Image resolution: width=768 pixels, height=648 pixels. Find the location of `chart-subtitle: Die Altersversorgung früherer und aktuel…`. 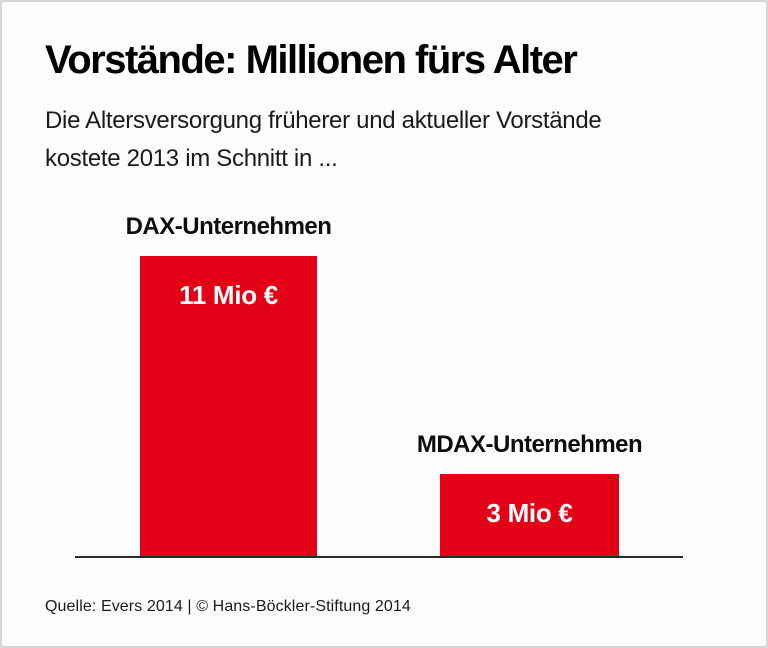

chart-subtitle: Die Altersversorgung früherer und aktuel… is located at coordinates (323, 140).